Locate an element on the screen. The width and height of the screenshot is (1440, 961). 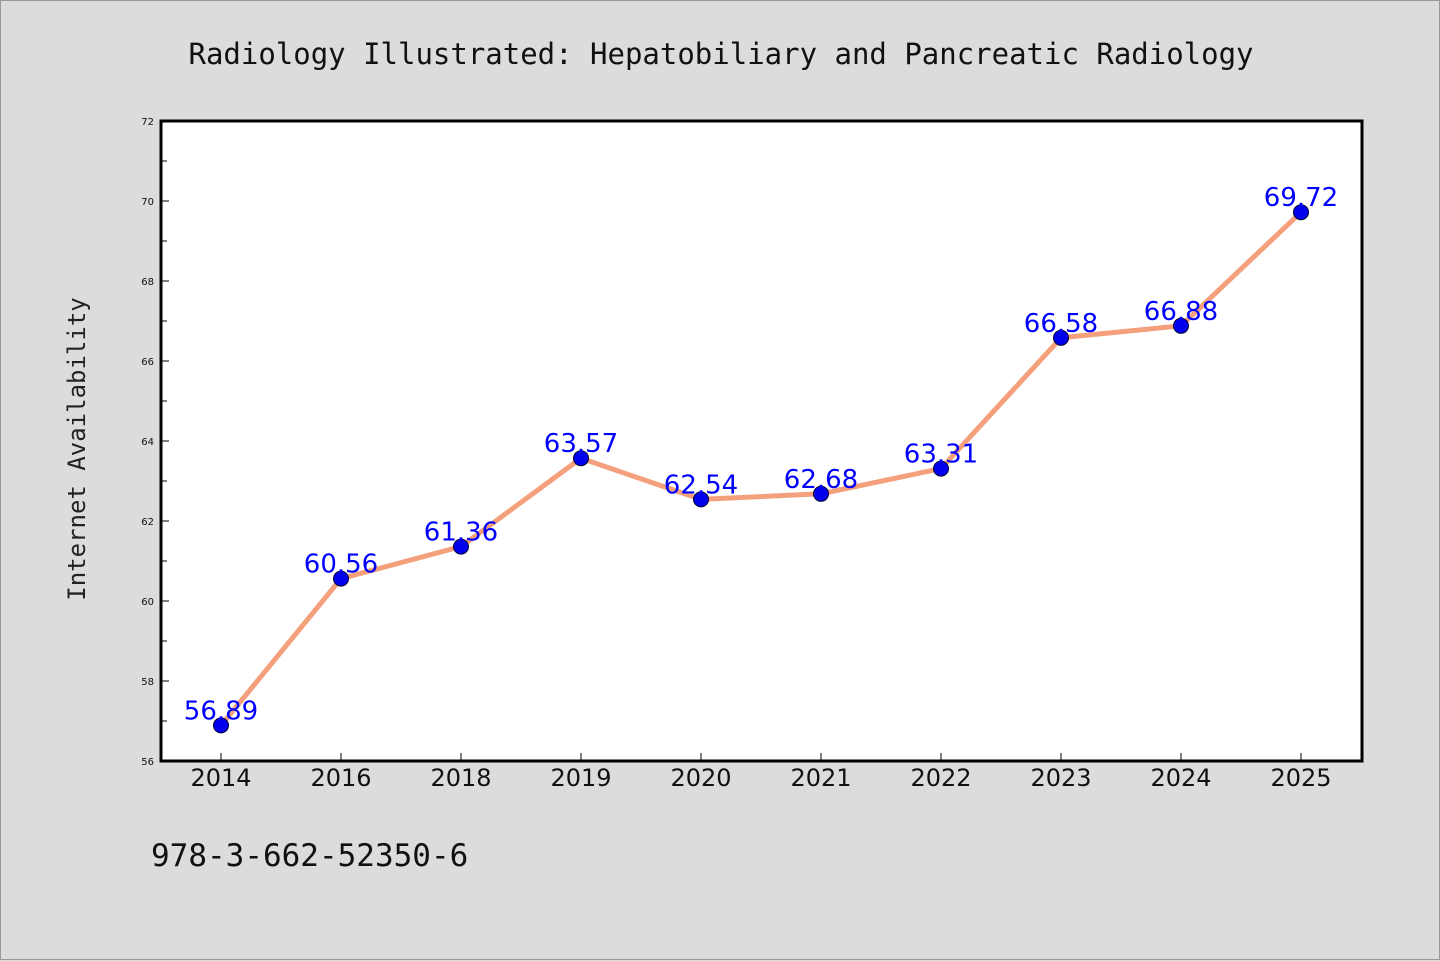
y-tick-label: 64 is located at coordinates (147, 442).